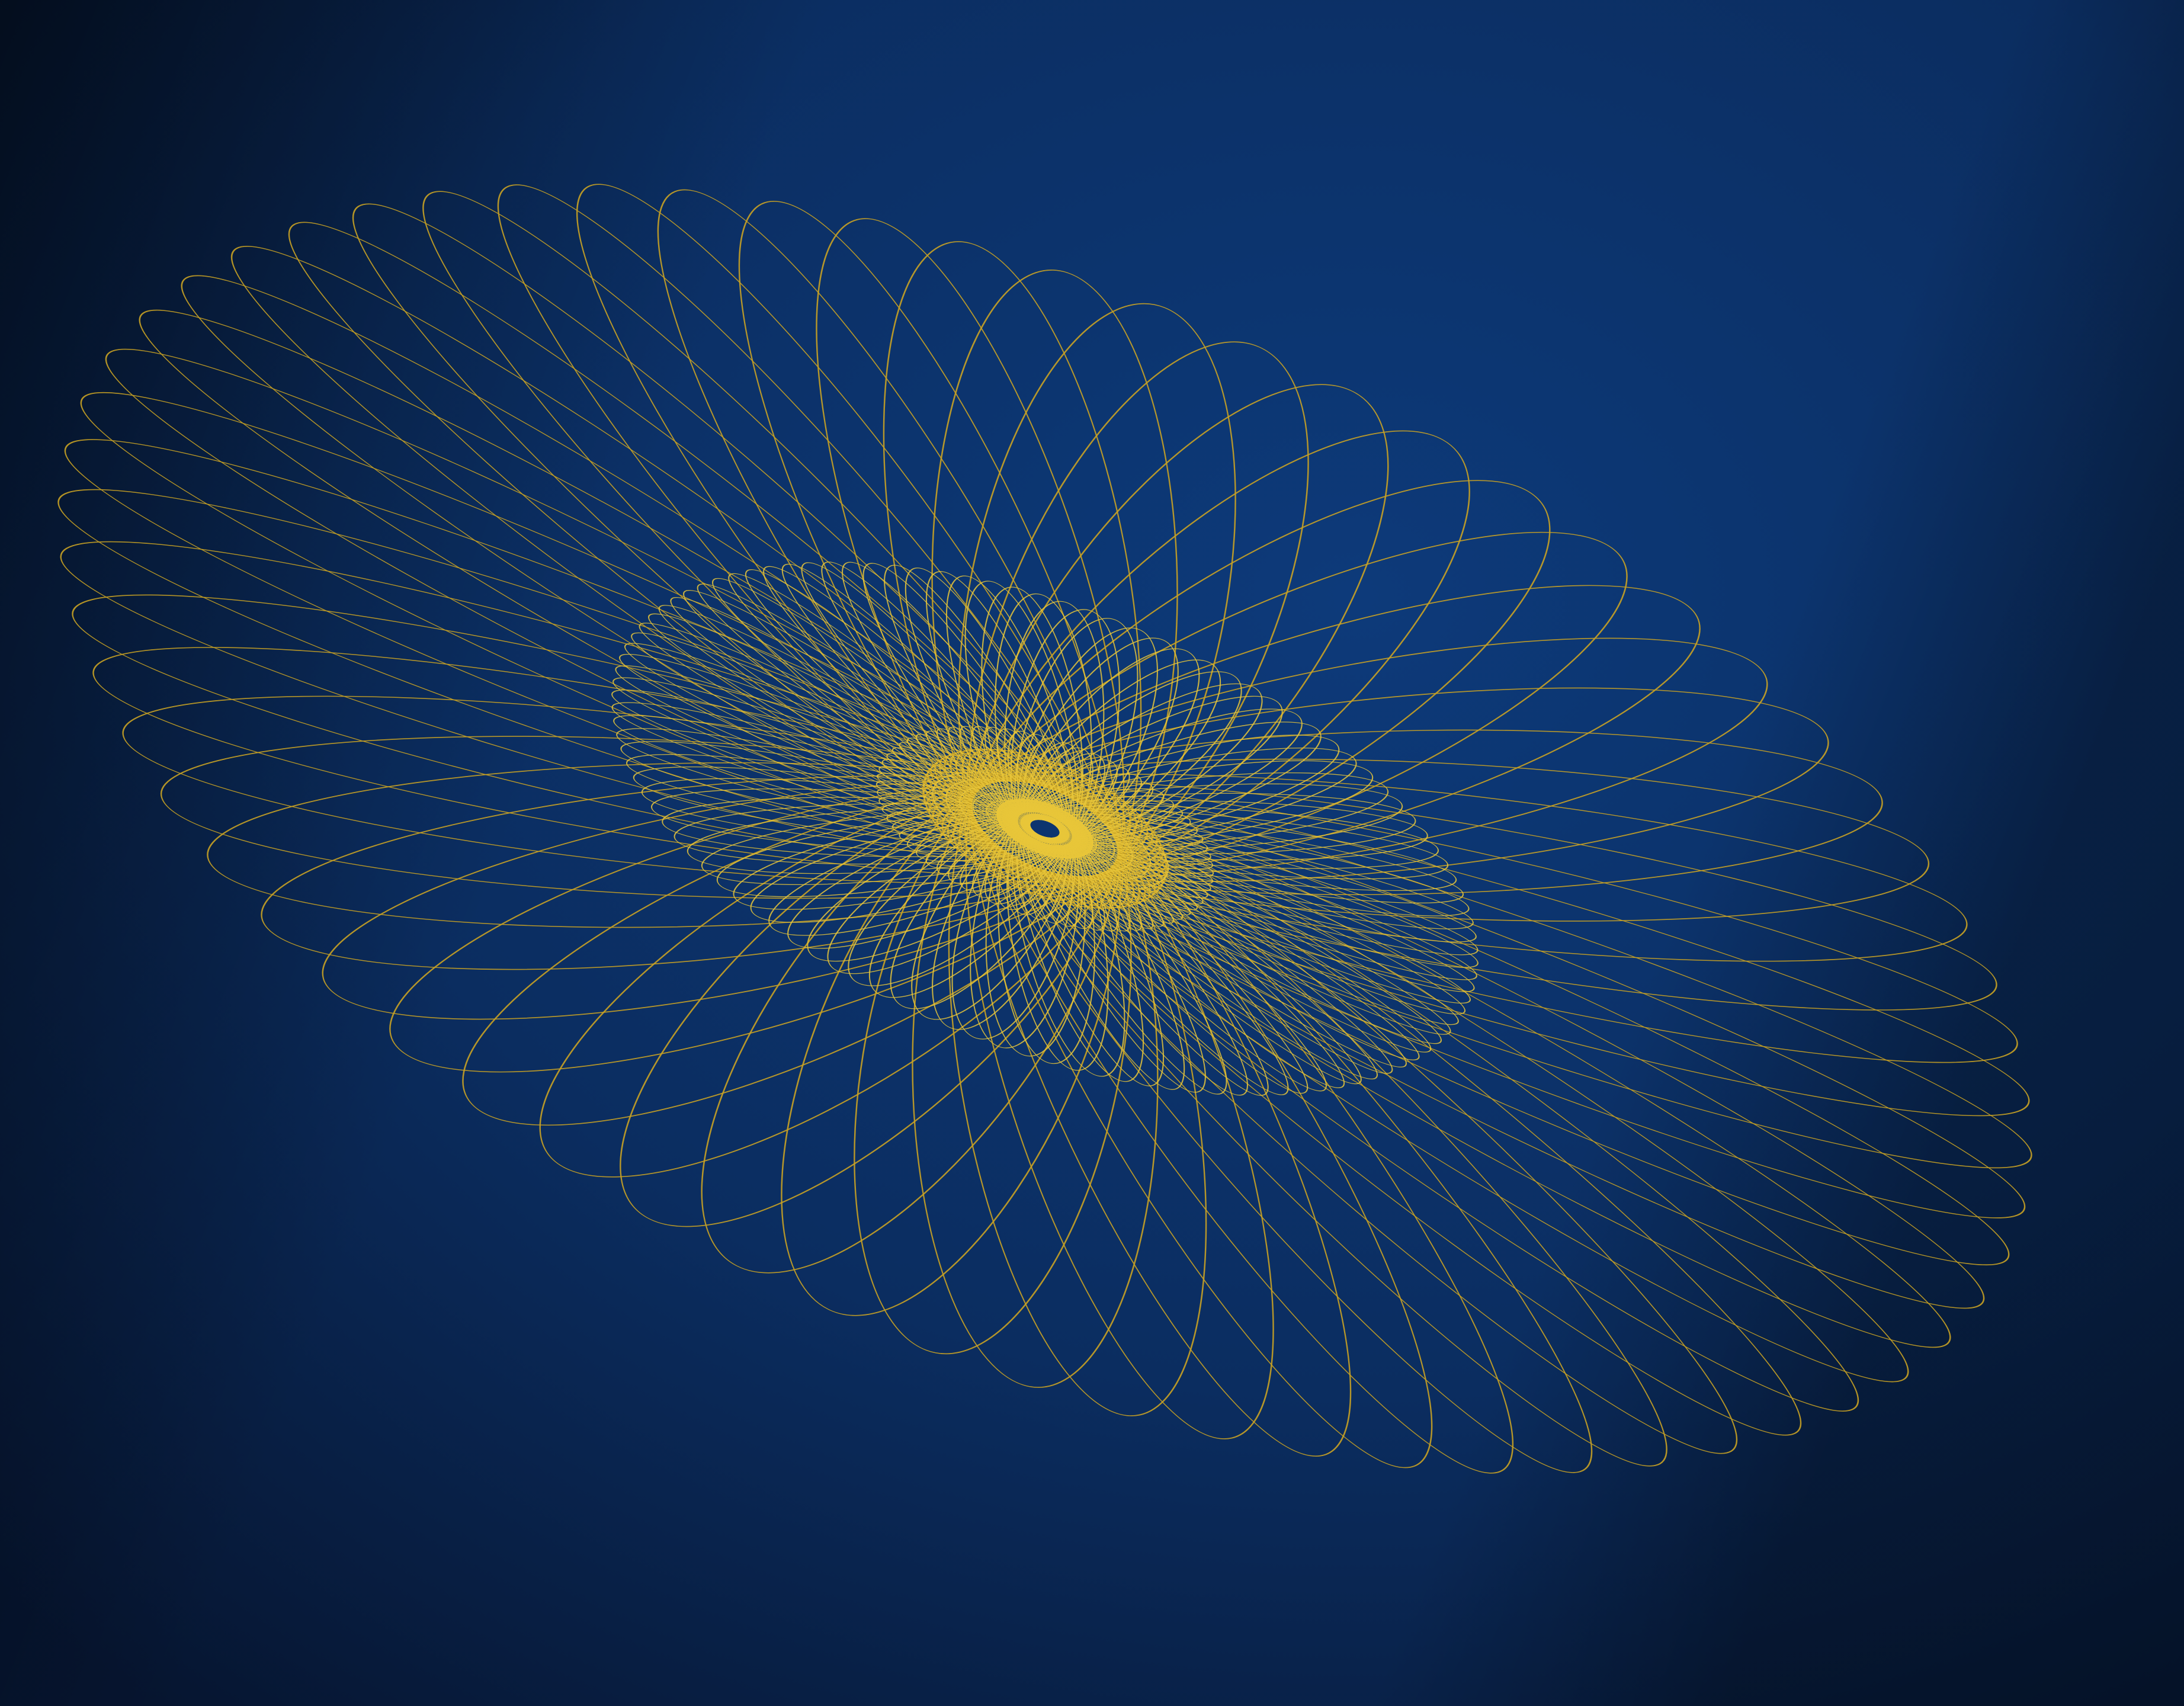 Image resolution: width=2184 pixels, height=1706 pixels. I want to click on core-spiral, so click(1044, 829).